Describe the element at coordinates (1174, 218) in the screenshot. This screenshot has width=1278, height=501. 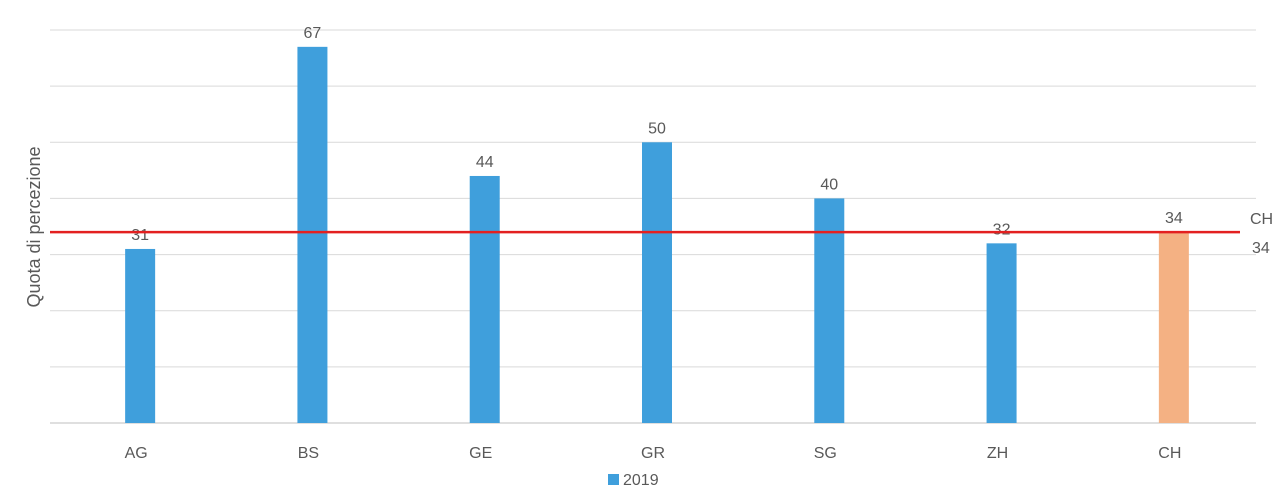
I see `data-label-ch: 34` at that location.